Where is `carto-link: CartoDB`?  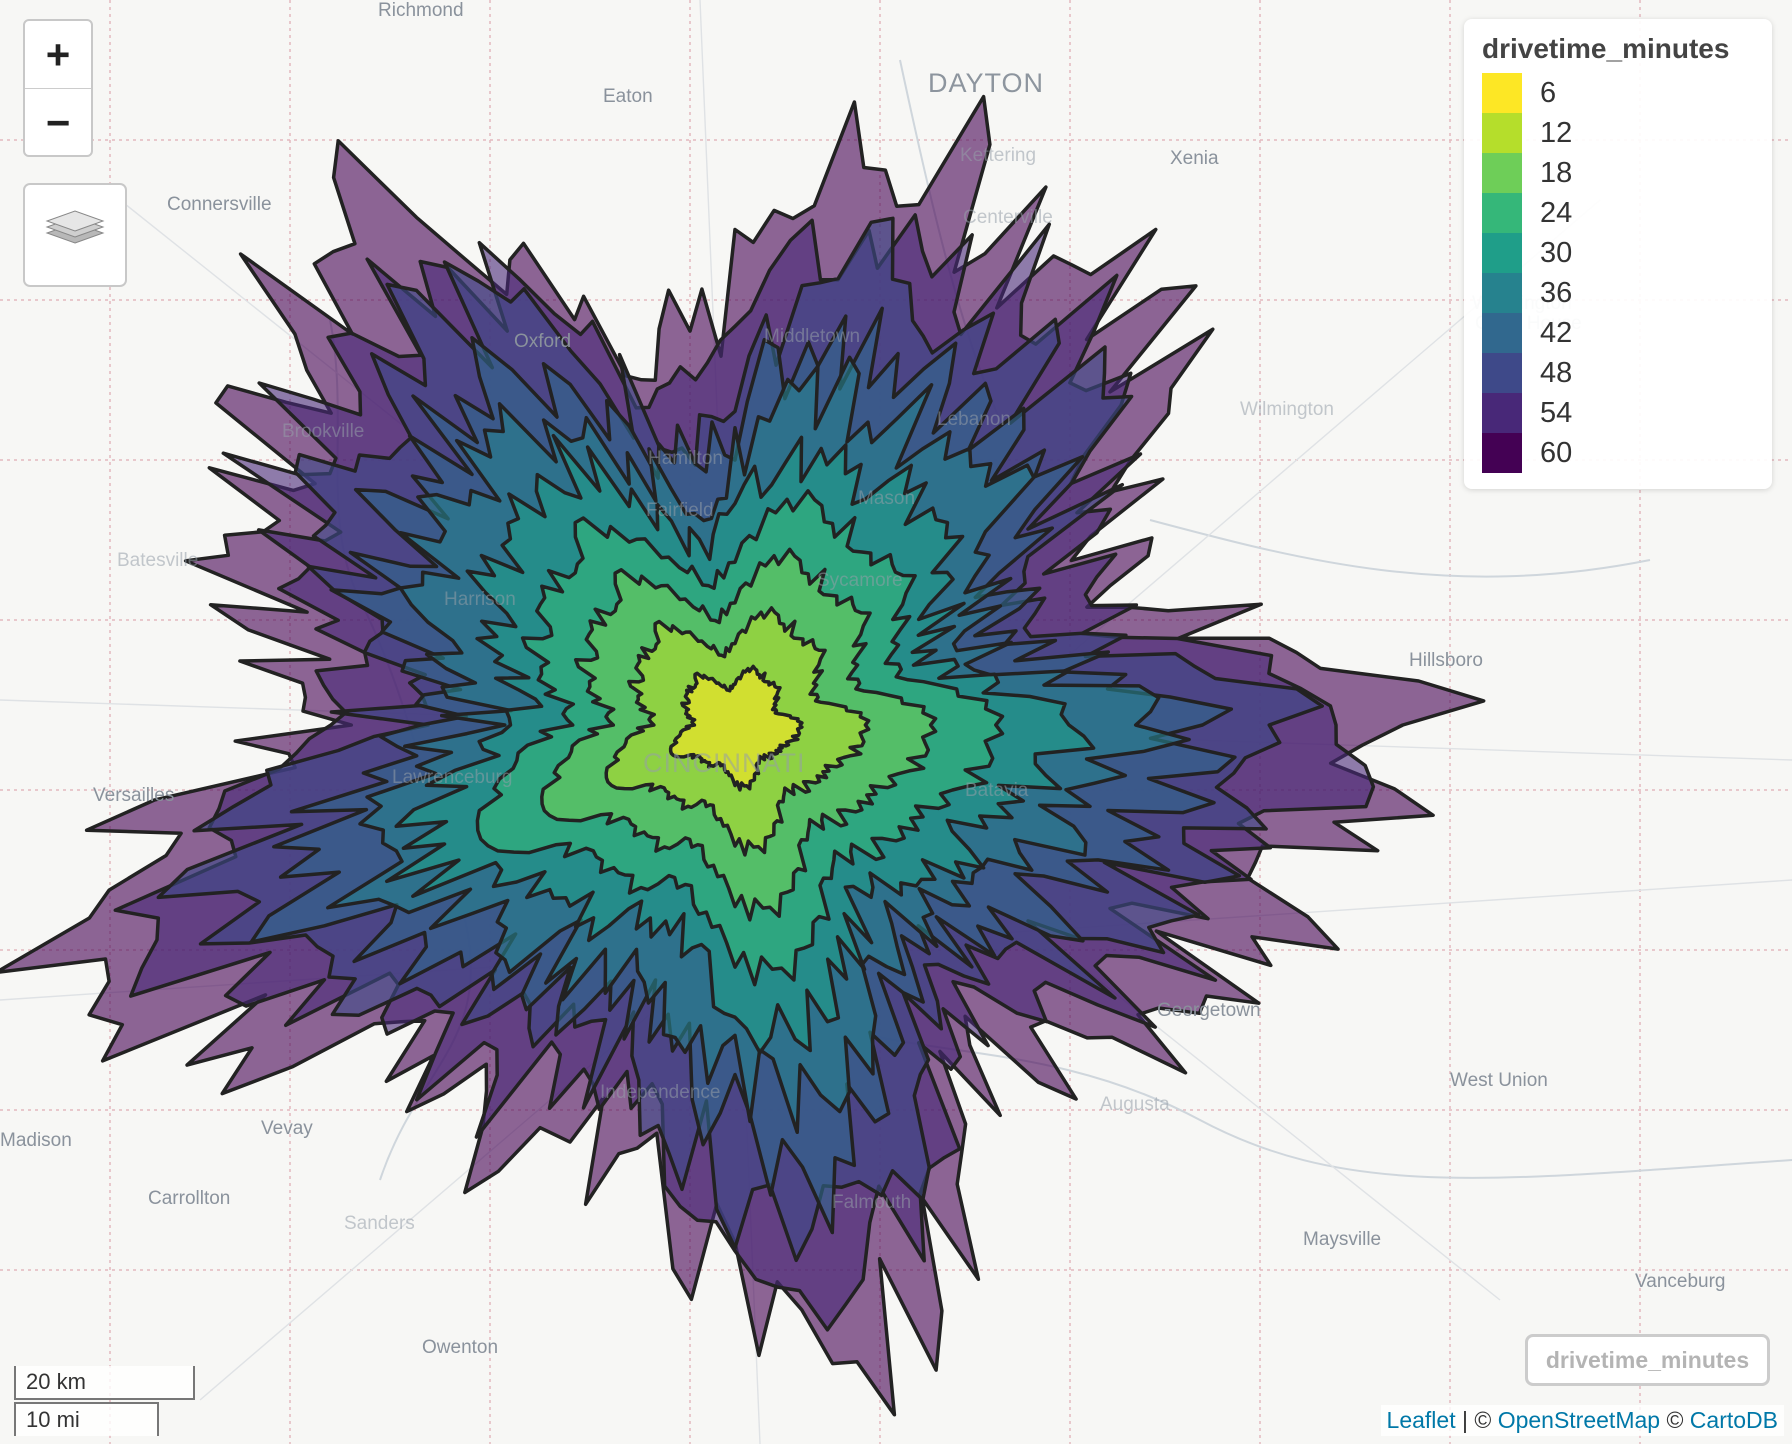
carto-link: CartoDB is located at coordinates (1733, 1420).